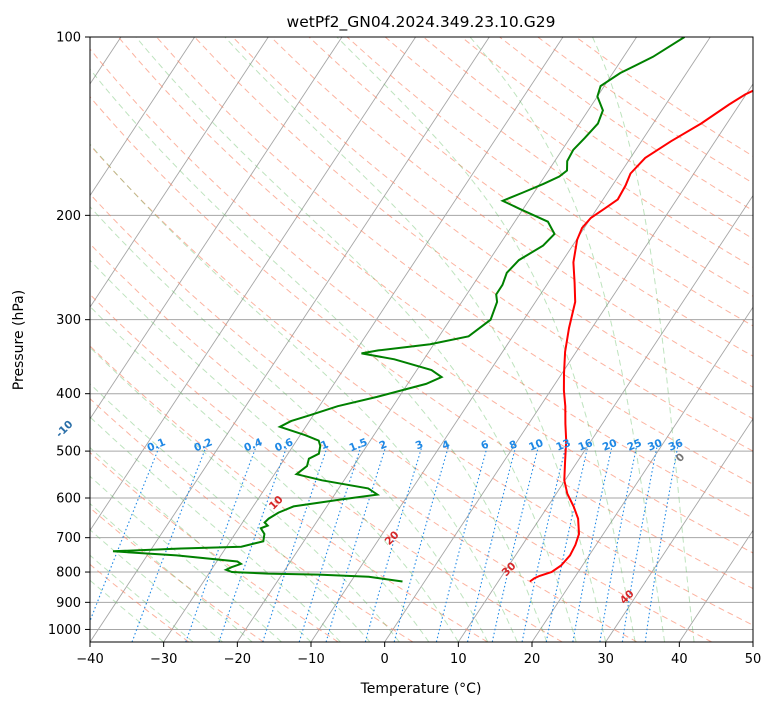 The height and width of the screenshot is (708, 775). What do you see at coordinates (68, 320) in the screenshot?
I see `y-tick-label: 300` at bounding box center [68, 320].